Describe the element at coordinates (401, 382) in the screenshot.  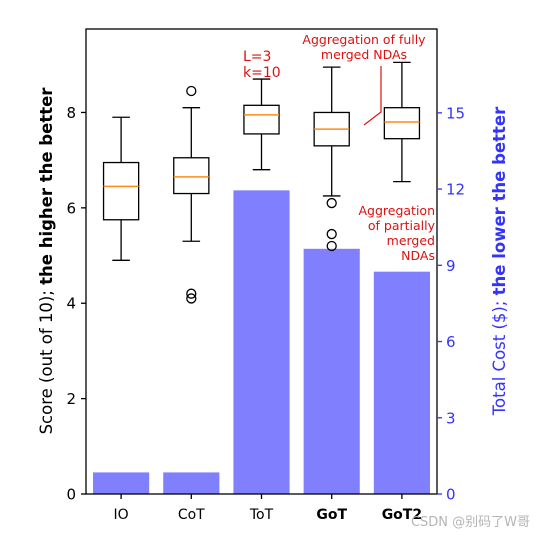
I see `cost-bar-got2` at that location.